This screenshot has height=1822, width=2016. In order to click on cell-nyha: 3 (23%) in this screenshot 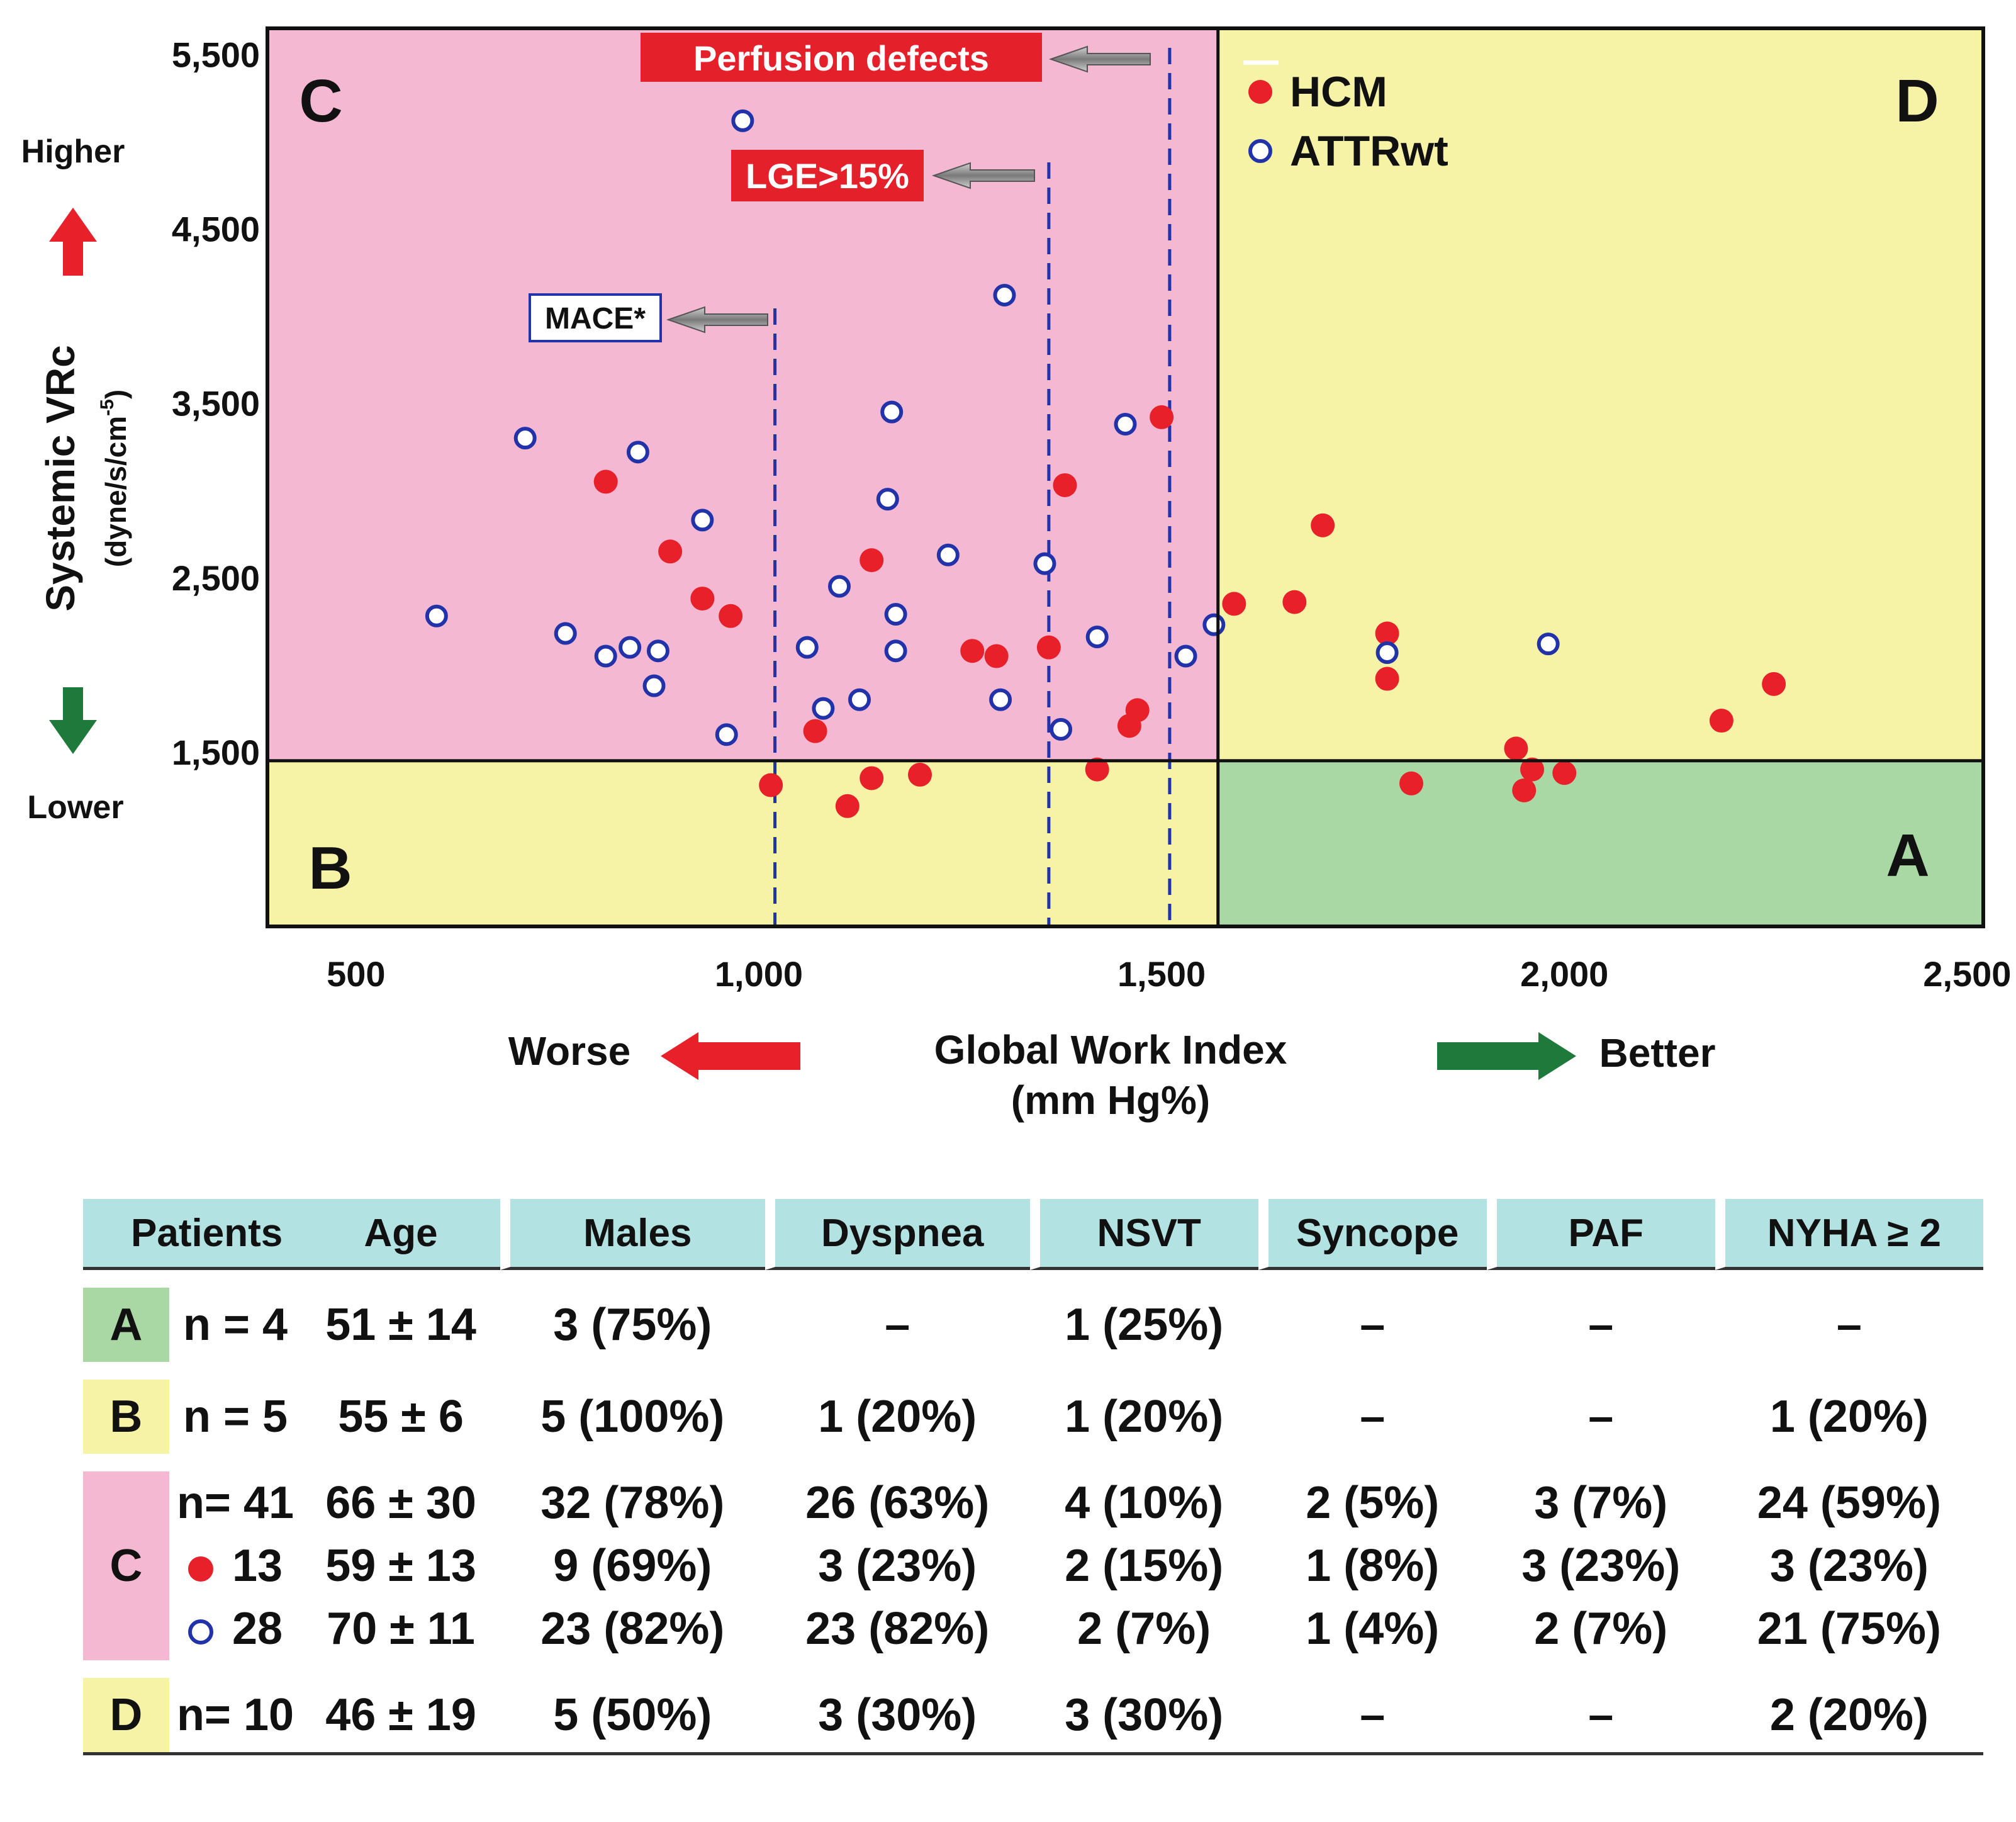, I will do `click(1849, 1566)`.